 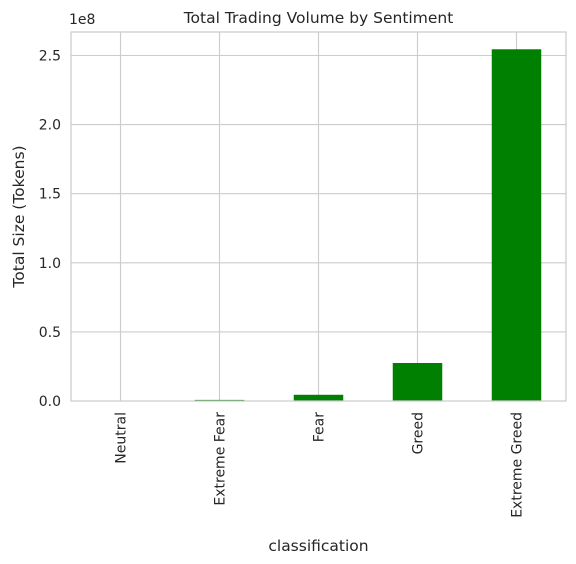 What do you see at coordinates (318, 546) in the screenshot?
I see `x-axis-label: classification` at bounding box center [318, 546].